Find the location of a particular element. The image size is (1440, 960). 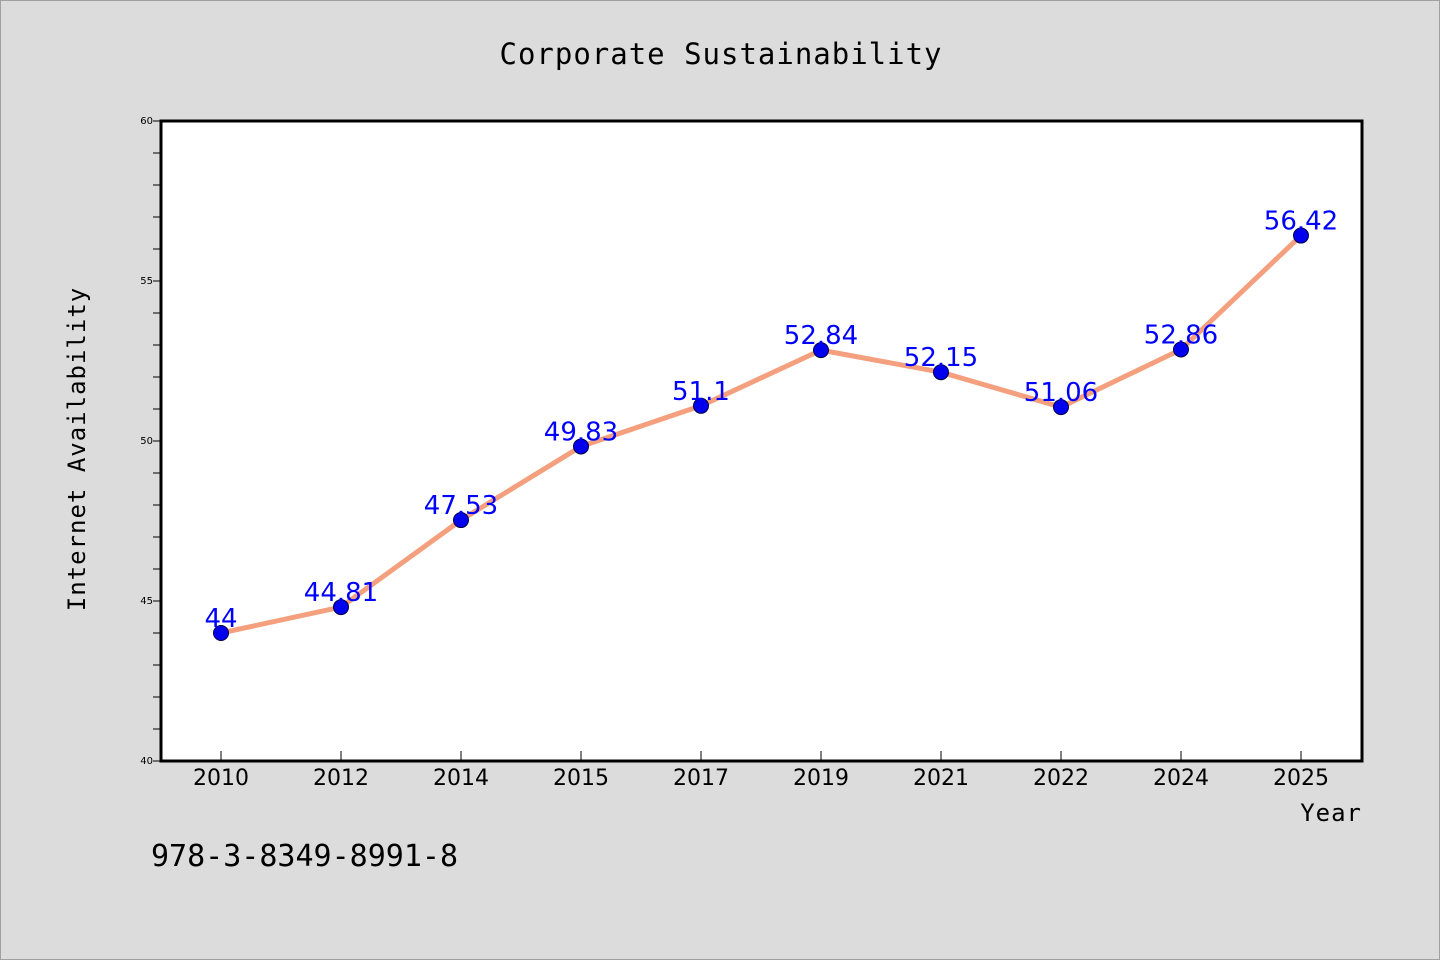

y-axis-ticks is located at coordinates (157, 441).